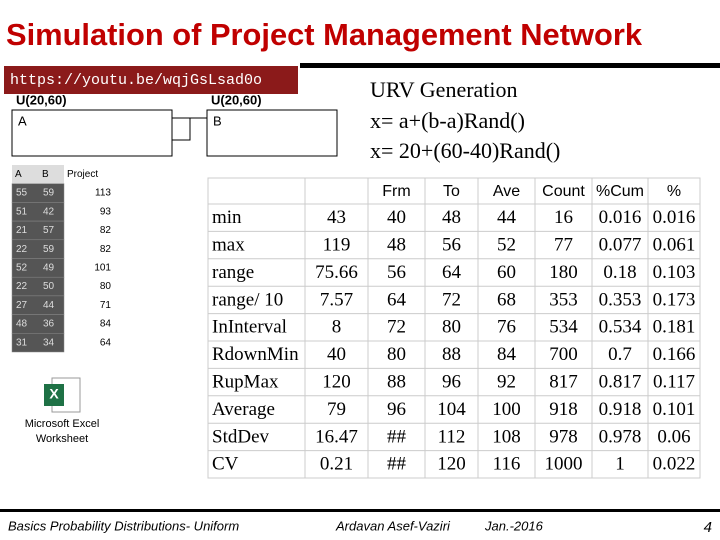 The image size is (720, 540). Describe the element at coordinates (228, 244) in the screenshot. I see `row-label: max` at that location.